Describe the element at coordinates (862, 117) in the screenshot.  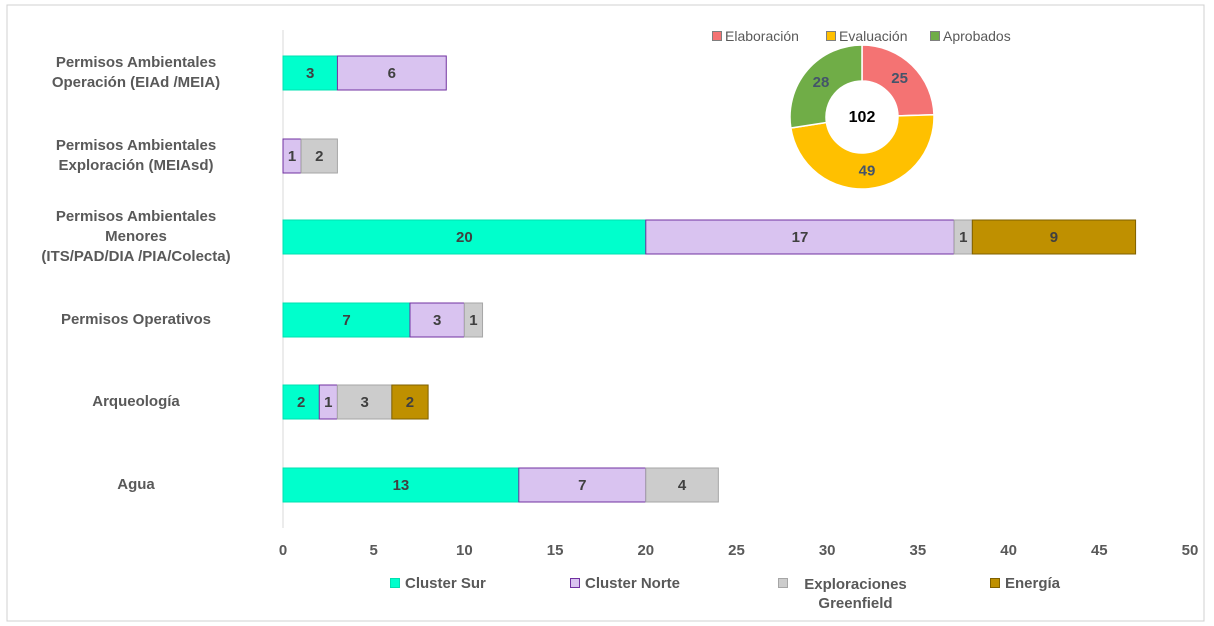
I see `donut-total: 102` at that location.